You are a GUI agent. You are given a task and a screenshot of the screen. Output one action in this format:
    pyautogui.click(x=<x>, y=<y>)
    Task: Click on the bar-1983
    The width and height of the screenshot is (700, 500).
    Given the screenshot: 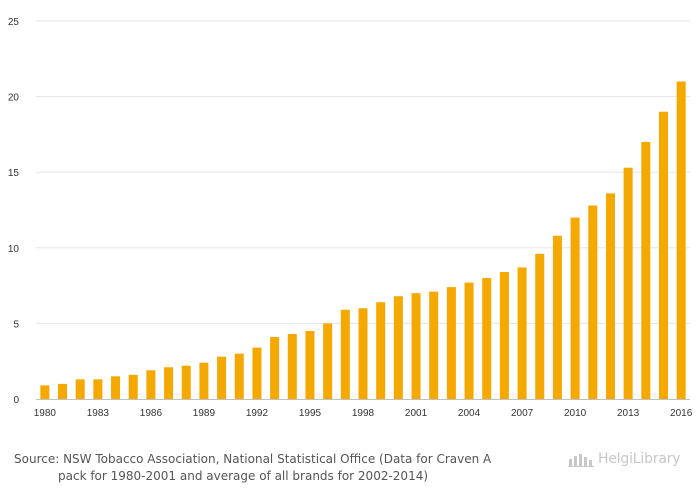 What is the action you would take?
    pyautogui.click(x=98, y=389)
    